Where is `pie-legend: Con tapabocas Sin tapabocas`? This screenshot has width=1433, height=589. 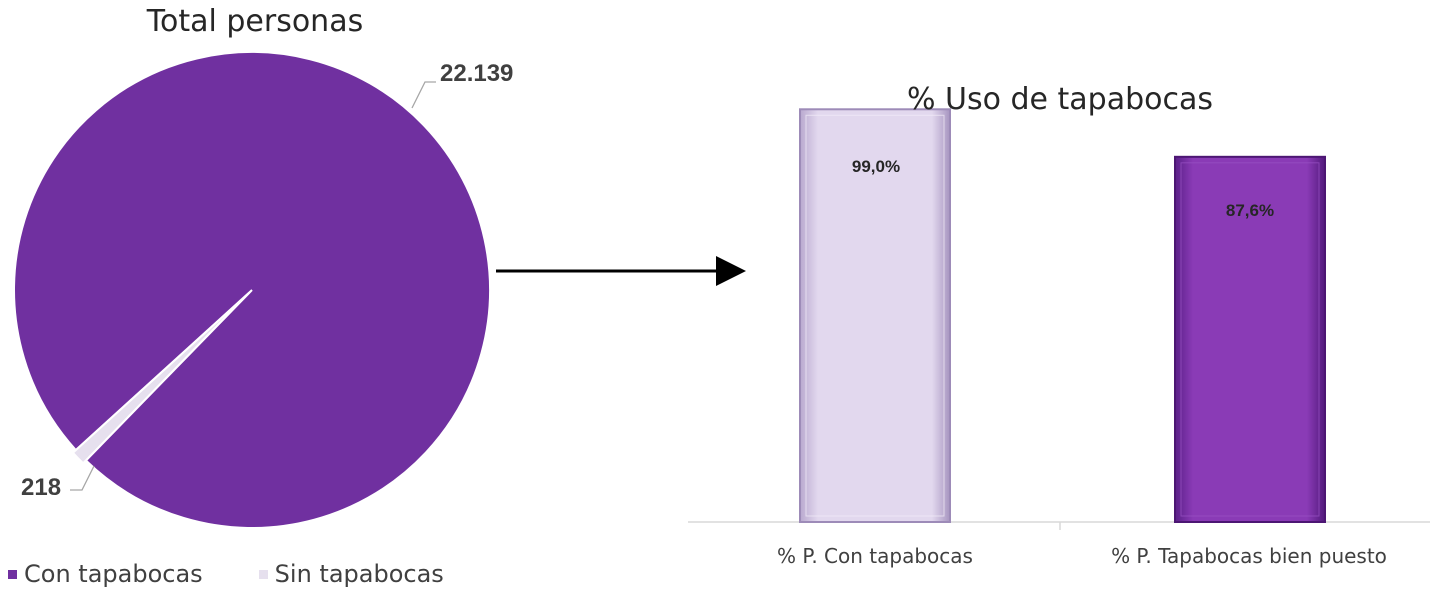
pie-legend: Con tapabocas Sin tapabocas is located at coordinates (254, 574).